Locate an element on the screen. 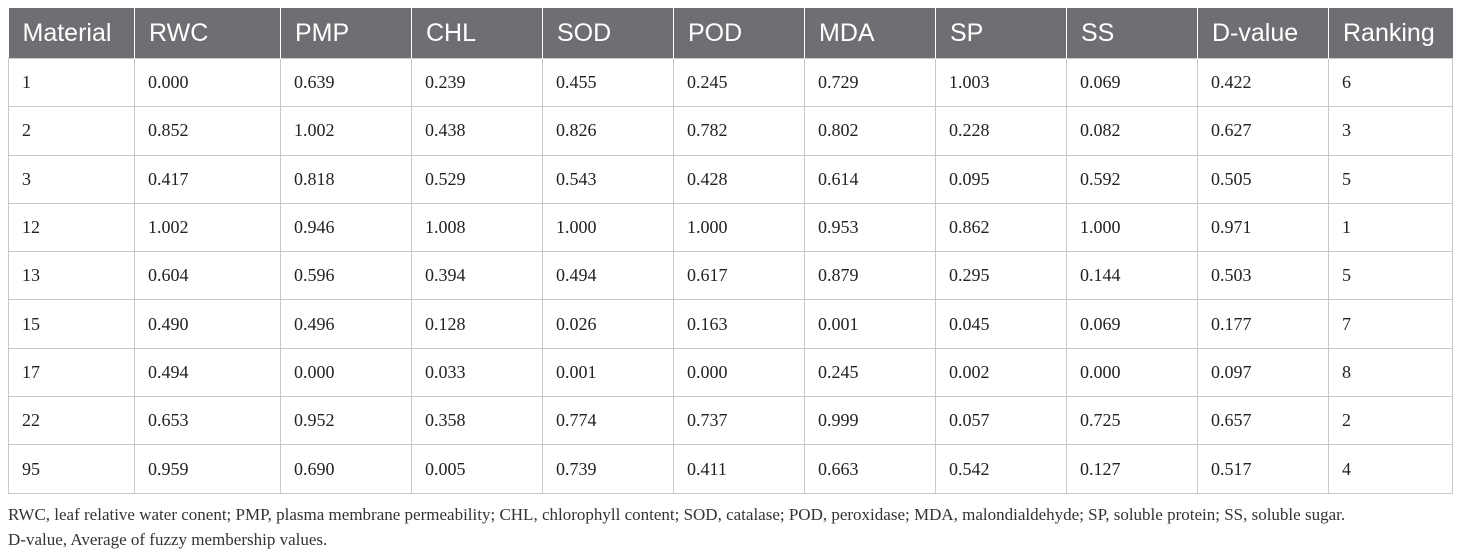 The image size is (1460, 555). table-cell: 0.614 is located at coordinates (870, 179).